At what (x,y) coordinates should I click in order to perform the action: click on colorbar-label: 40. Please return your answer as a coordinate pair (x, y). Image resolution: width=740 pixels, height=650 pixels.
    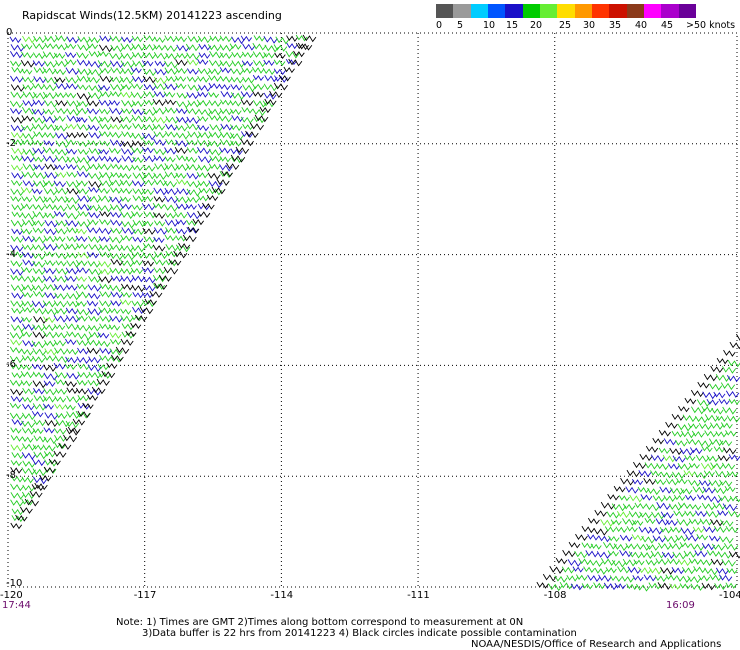
    Looking at the image, I should click on (641, 25).